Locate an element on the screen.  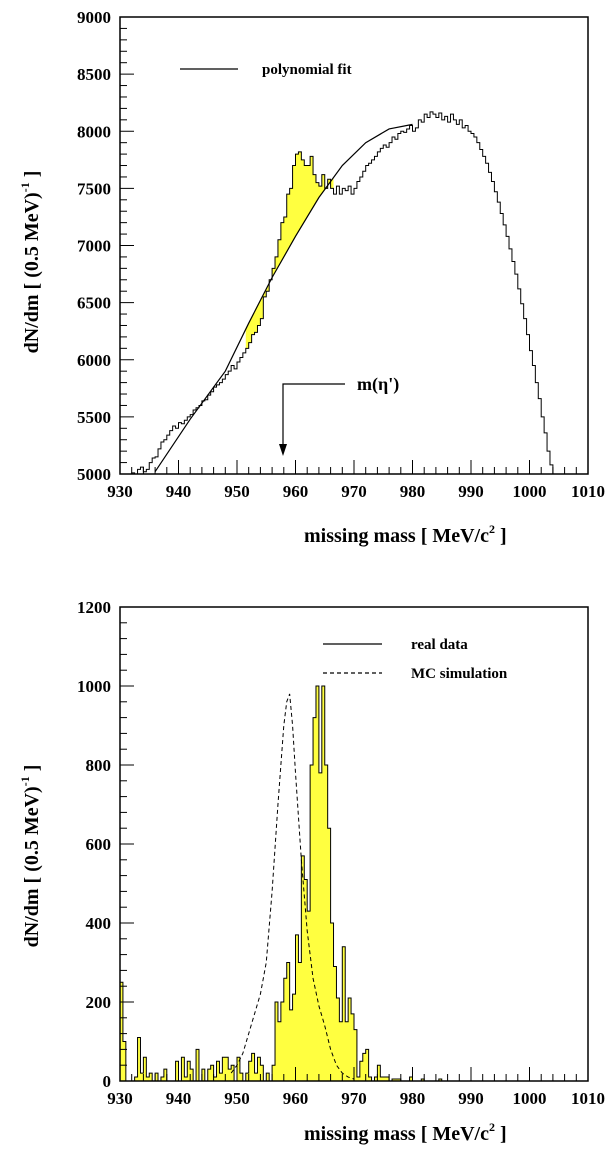
x-tick-labels-top: 930 940 950 960 970 980 990 1000 1010 is located at coordinates (356, 491).